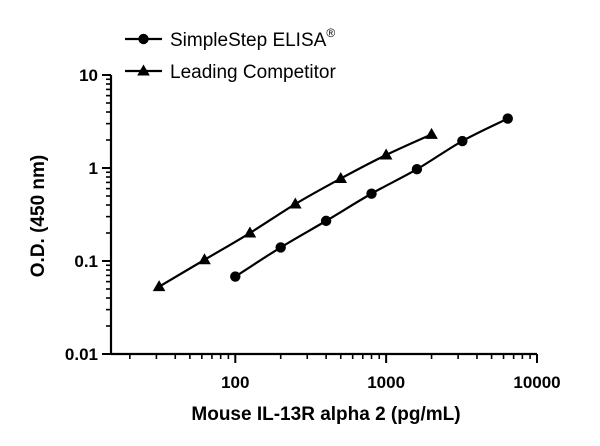  Describe the element at coordinates (386, 382) in the screenshot. I see `x-tick-label: 1000` at that location.